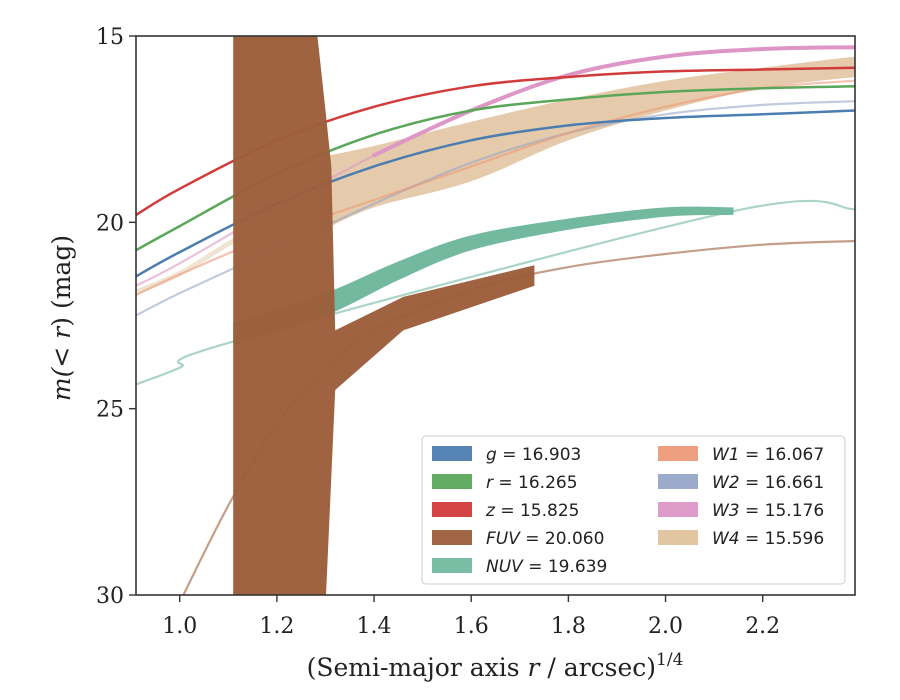 This screenshot has height=700, width=900. Describe the element at coordinates (374, 626) in the screenshot. I see `x-tick-label: 1.4` at that location.